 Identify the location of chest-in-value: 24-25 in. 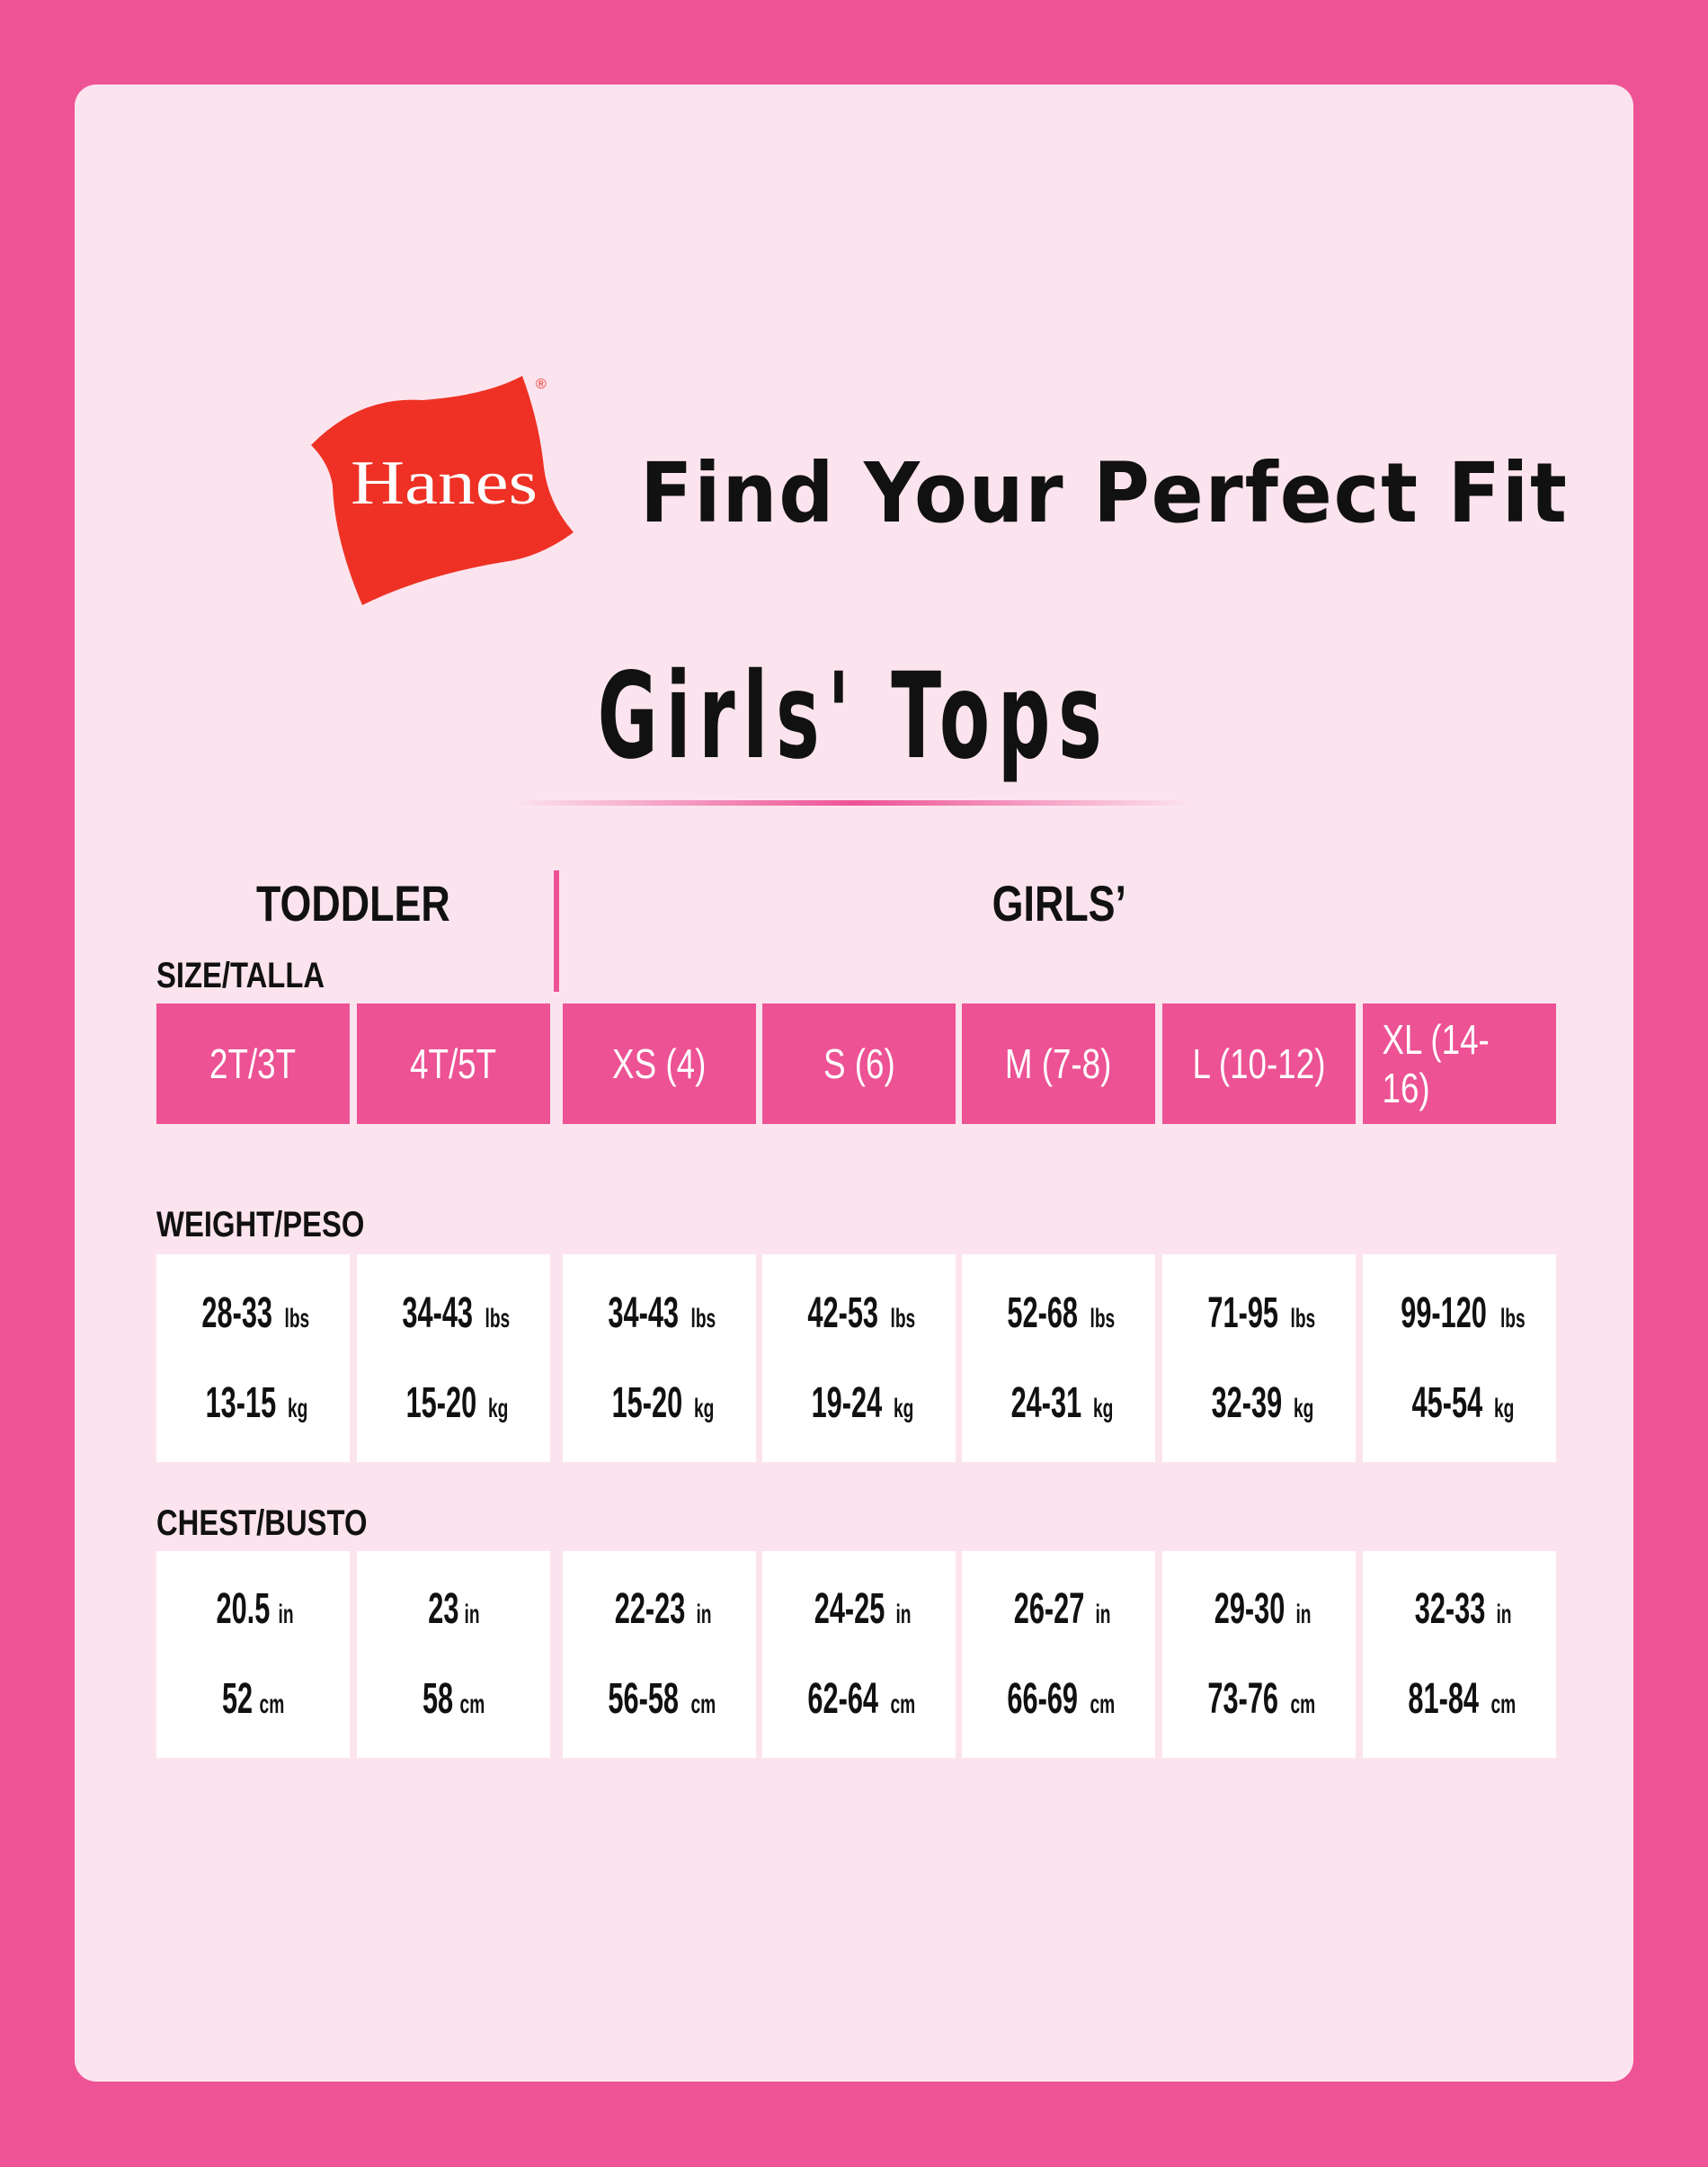
(859, 1609).